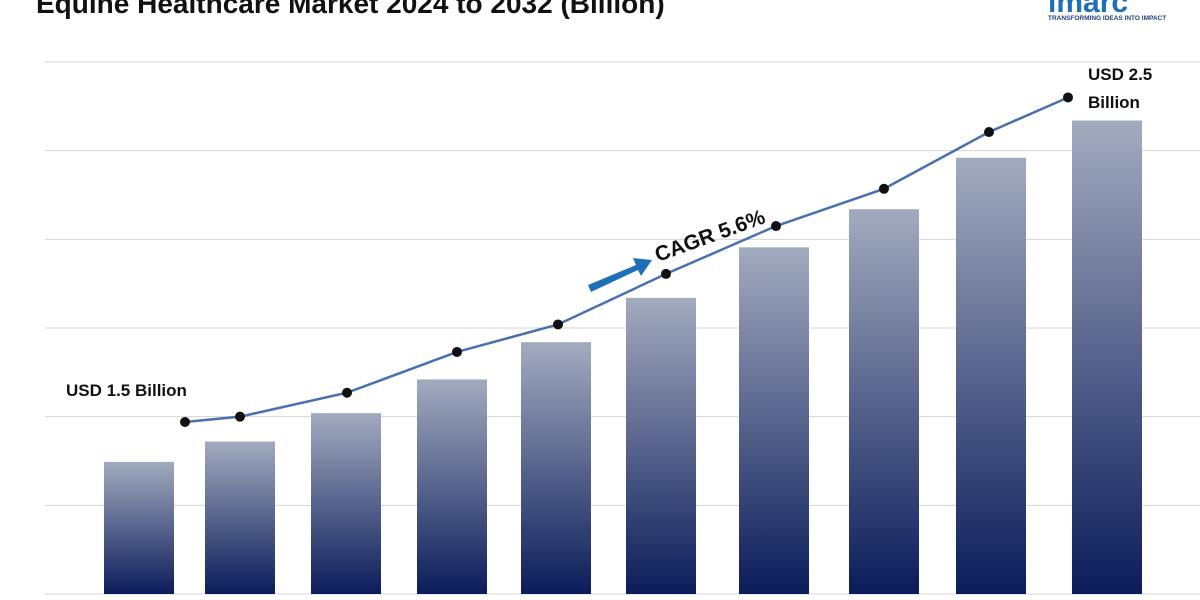 Image resolution: width=1200 pixels, height=600 pixels. Describe the element at coordinates (1107, 18) in the screenshot. I see `logo-tagline: TRANSFORMING IDEAS INTO IMPACT` at that location.